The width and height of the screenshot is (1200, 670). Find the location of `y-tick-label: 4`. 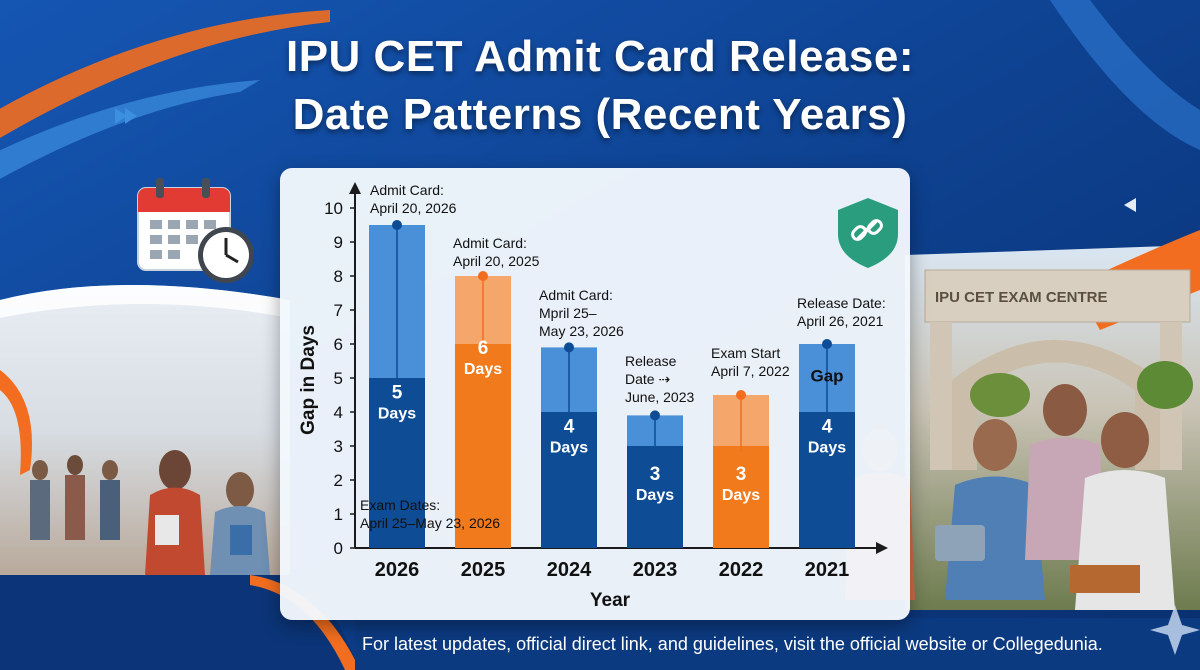

y-tick-label: 4 is located at coordinates (338, 412).